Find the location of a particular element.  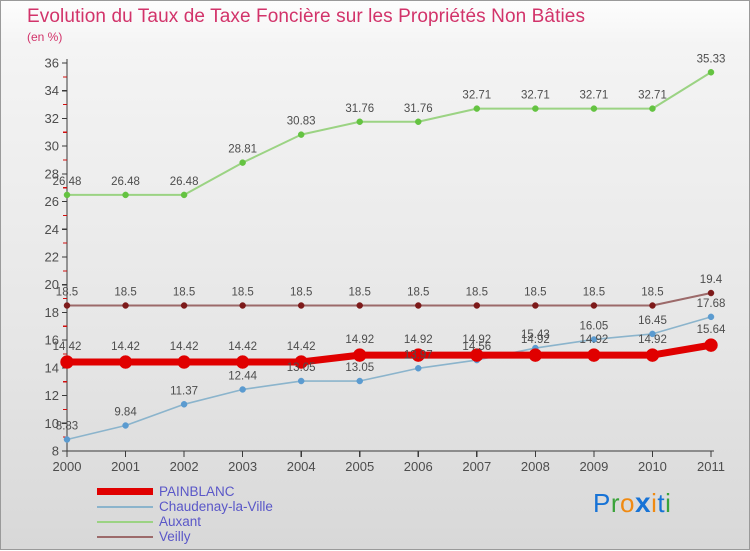

legend-item-label: PAINBLANC is located at coordinates (197, 491).